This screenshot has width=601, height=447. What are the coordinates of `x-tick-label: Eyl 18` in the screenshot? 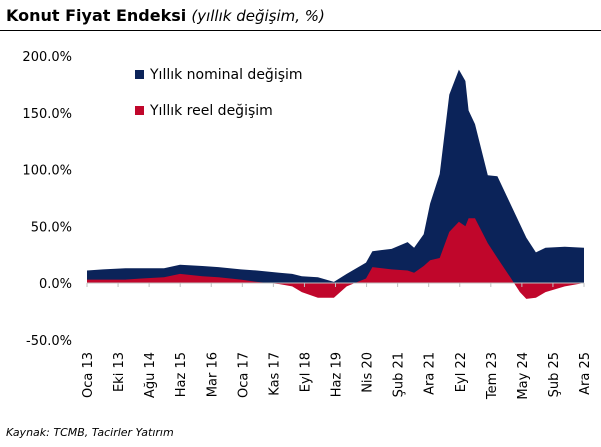 It's located at (305, 372).